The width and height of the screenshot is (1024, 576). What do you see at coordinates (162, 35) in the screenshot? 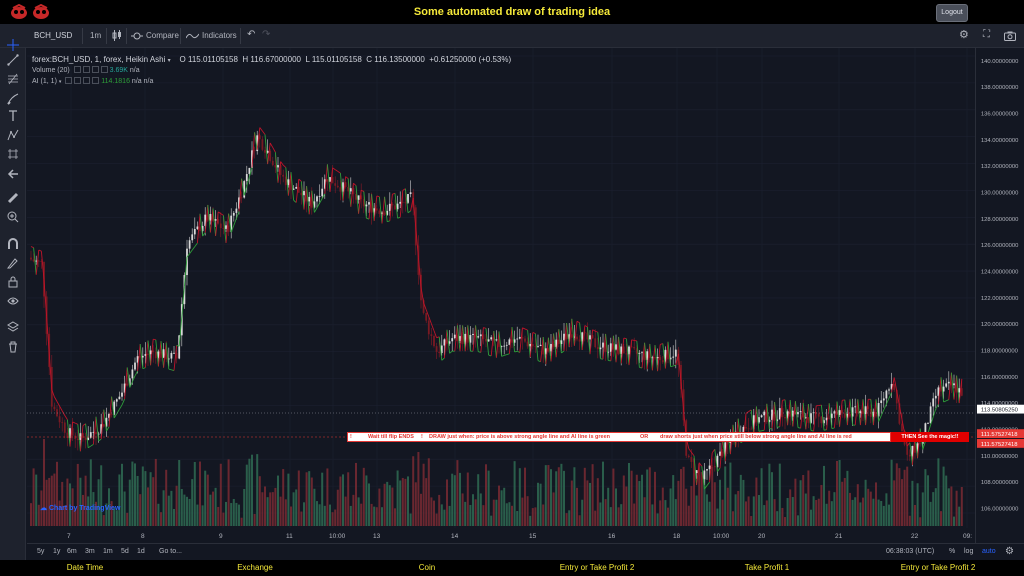
I see `compare-button: Compare` at bounding box center [162, 35].